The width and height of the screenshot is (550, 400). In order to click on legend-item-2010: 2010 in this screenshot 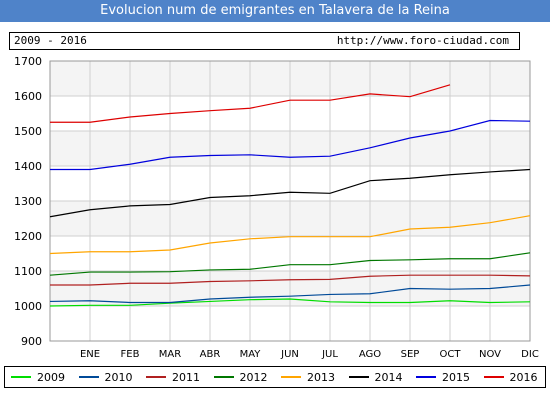, I will do `click(105, 377)`.